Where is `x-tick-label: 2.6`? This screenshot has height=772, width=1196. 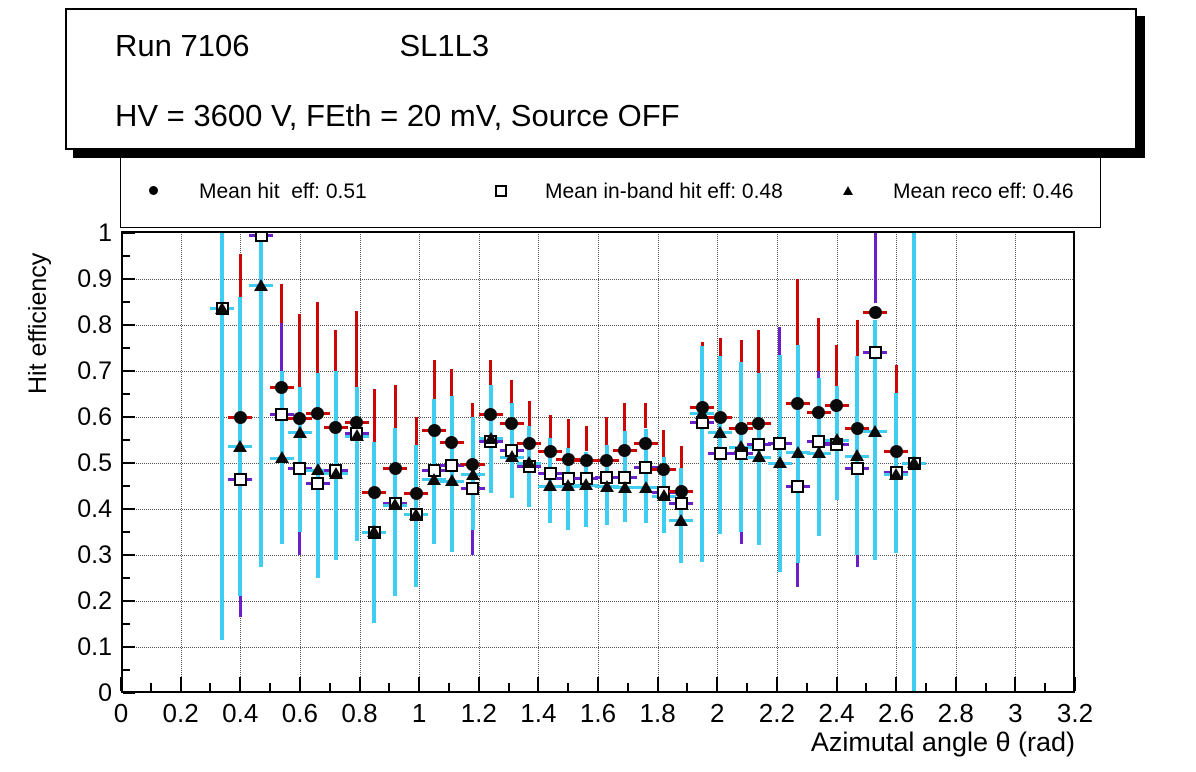 x-tick-label: 2.6 is located at coordinates (896, 713).